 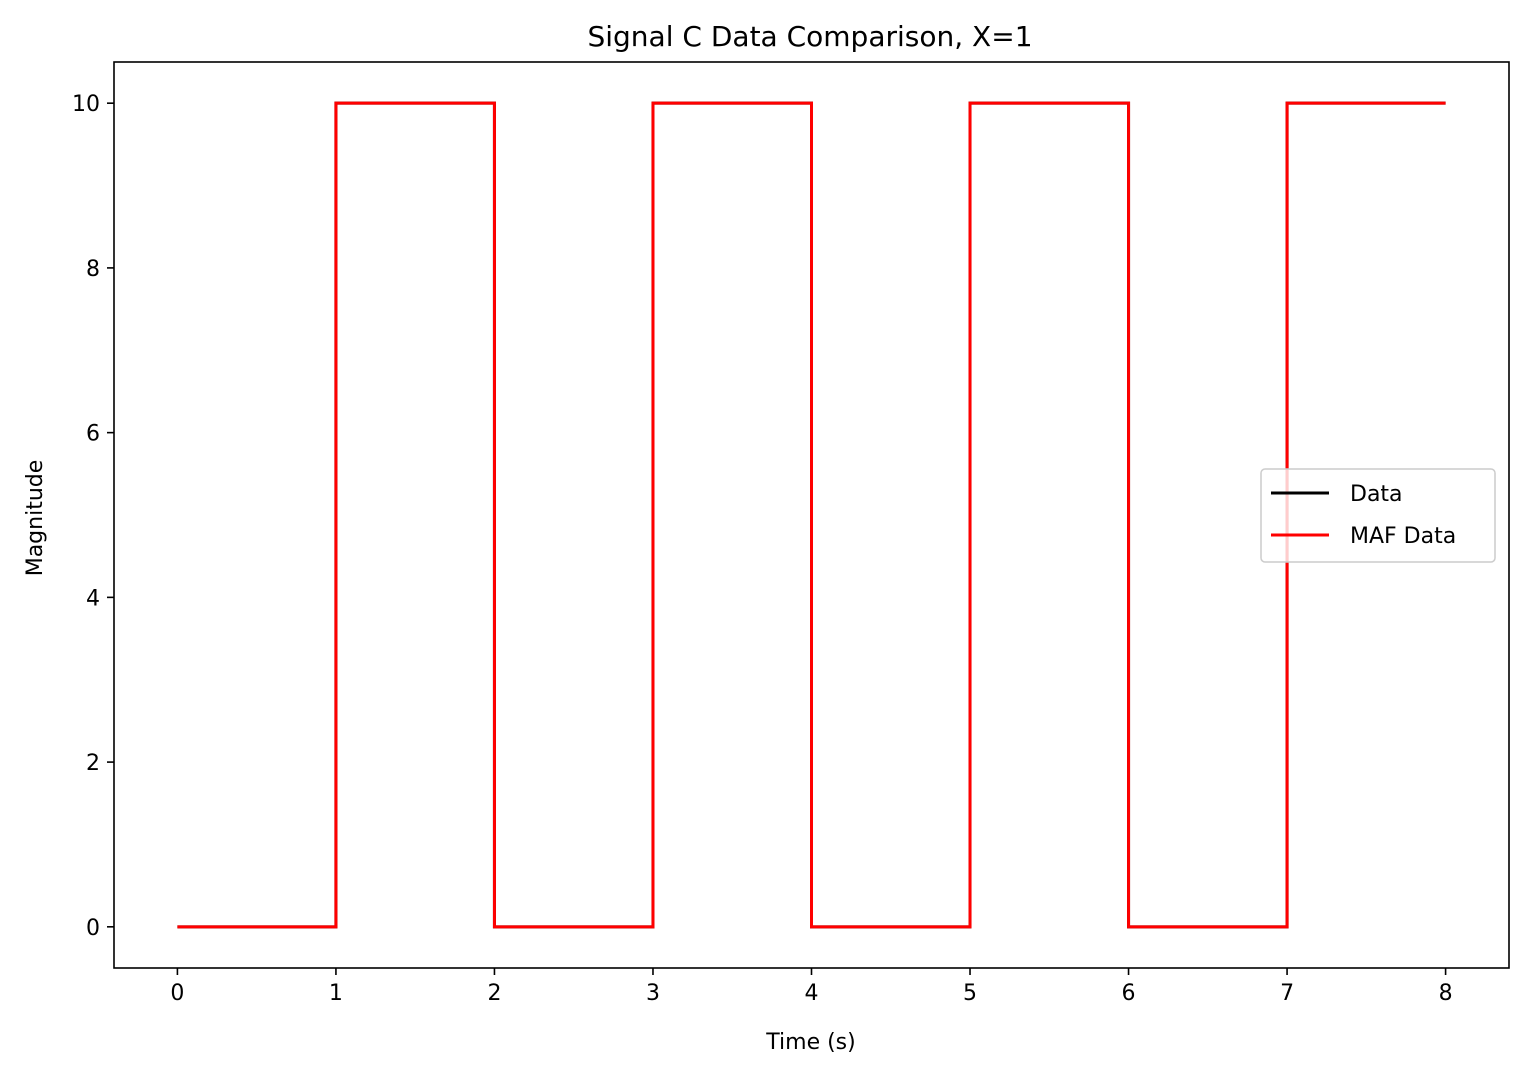 I want to click on y-tick-label: 10, so click(x=86, y=104).